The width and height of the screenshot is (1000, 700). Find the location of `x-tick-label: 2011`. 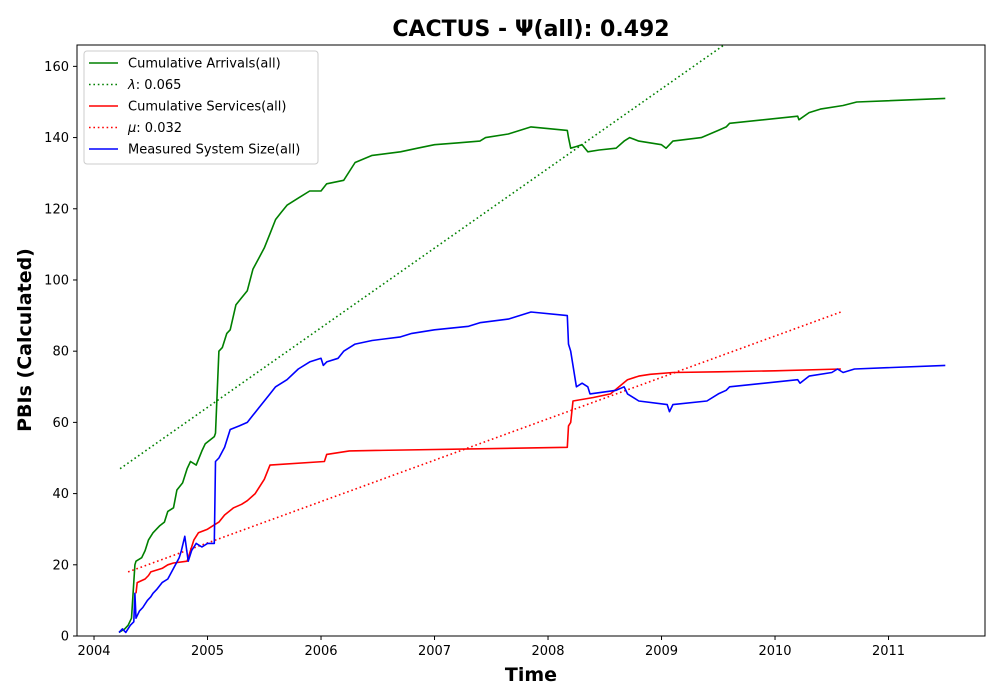

x-tick-label: 2011 is located at coordinates (888, 651).